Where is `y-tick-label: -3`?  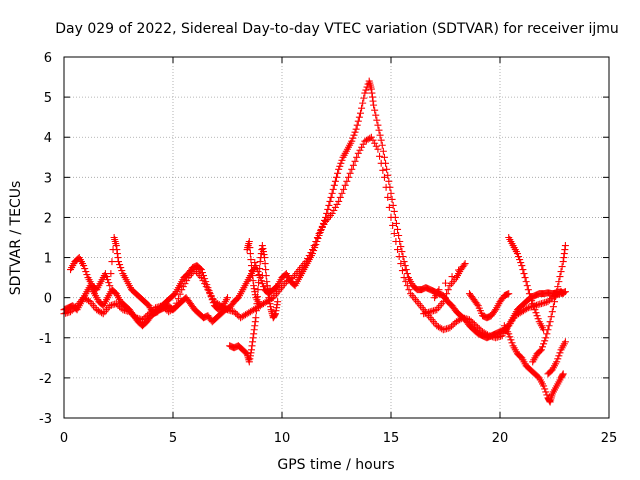
y-tick-label: -3 is located at coordinates (45, 419).